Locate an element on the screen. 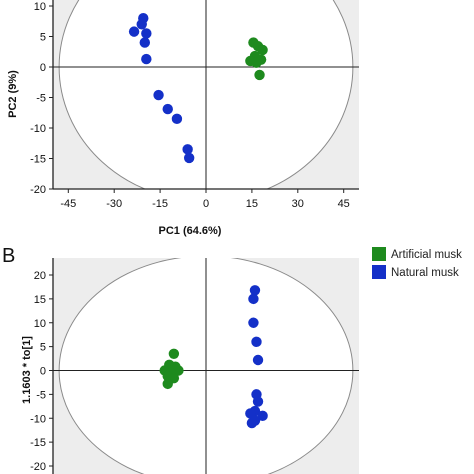 The image size is (474, 474). legend-swatch-artificial is located at coordinates (379, 254).